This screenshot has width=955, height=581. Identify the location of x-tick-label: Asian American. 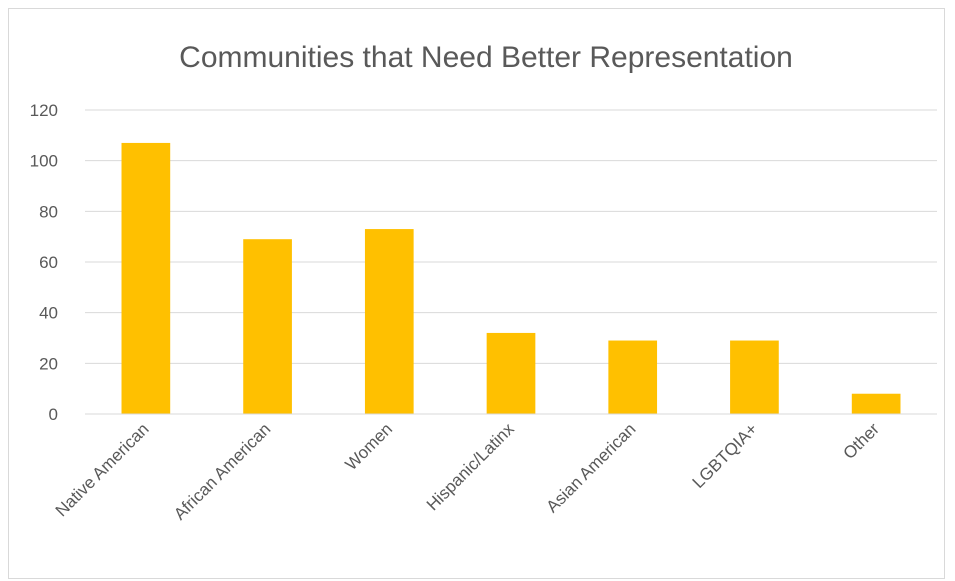
(591, 467).